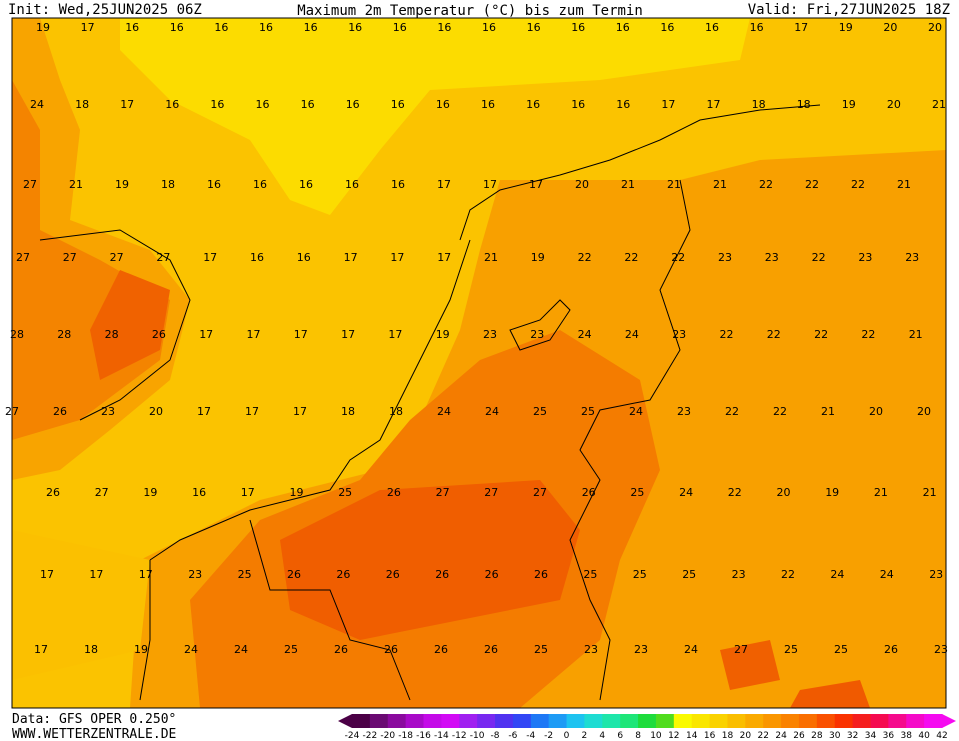 The height and width of the screenshot is (741, 959). What do you see at coordinates (387, 736) in the screenshot?
I see `colorbar-label: -20` at bounding box center [387, 736].